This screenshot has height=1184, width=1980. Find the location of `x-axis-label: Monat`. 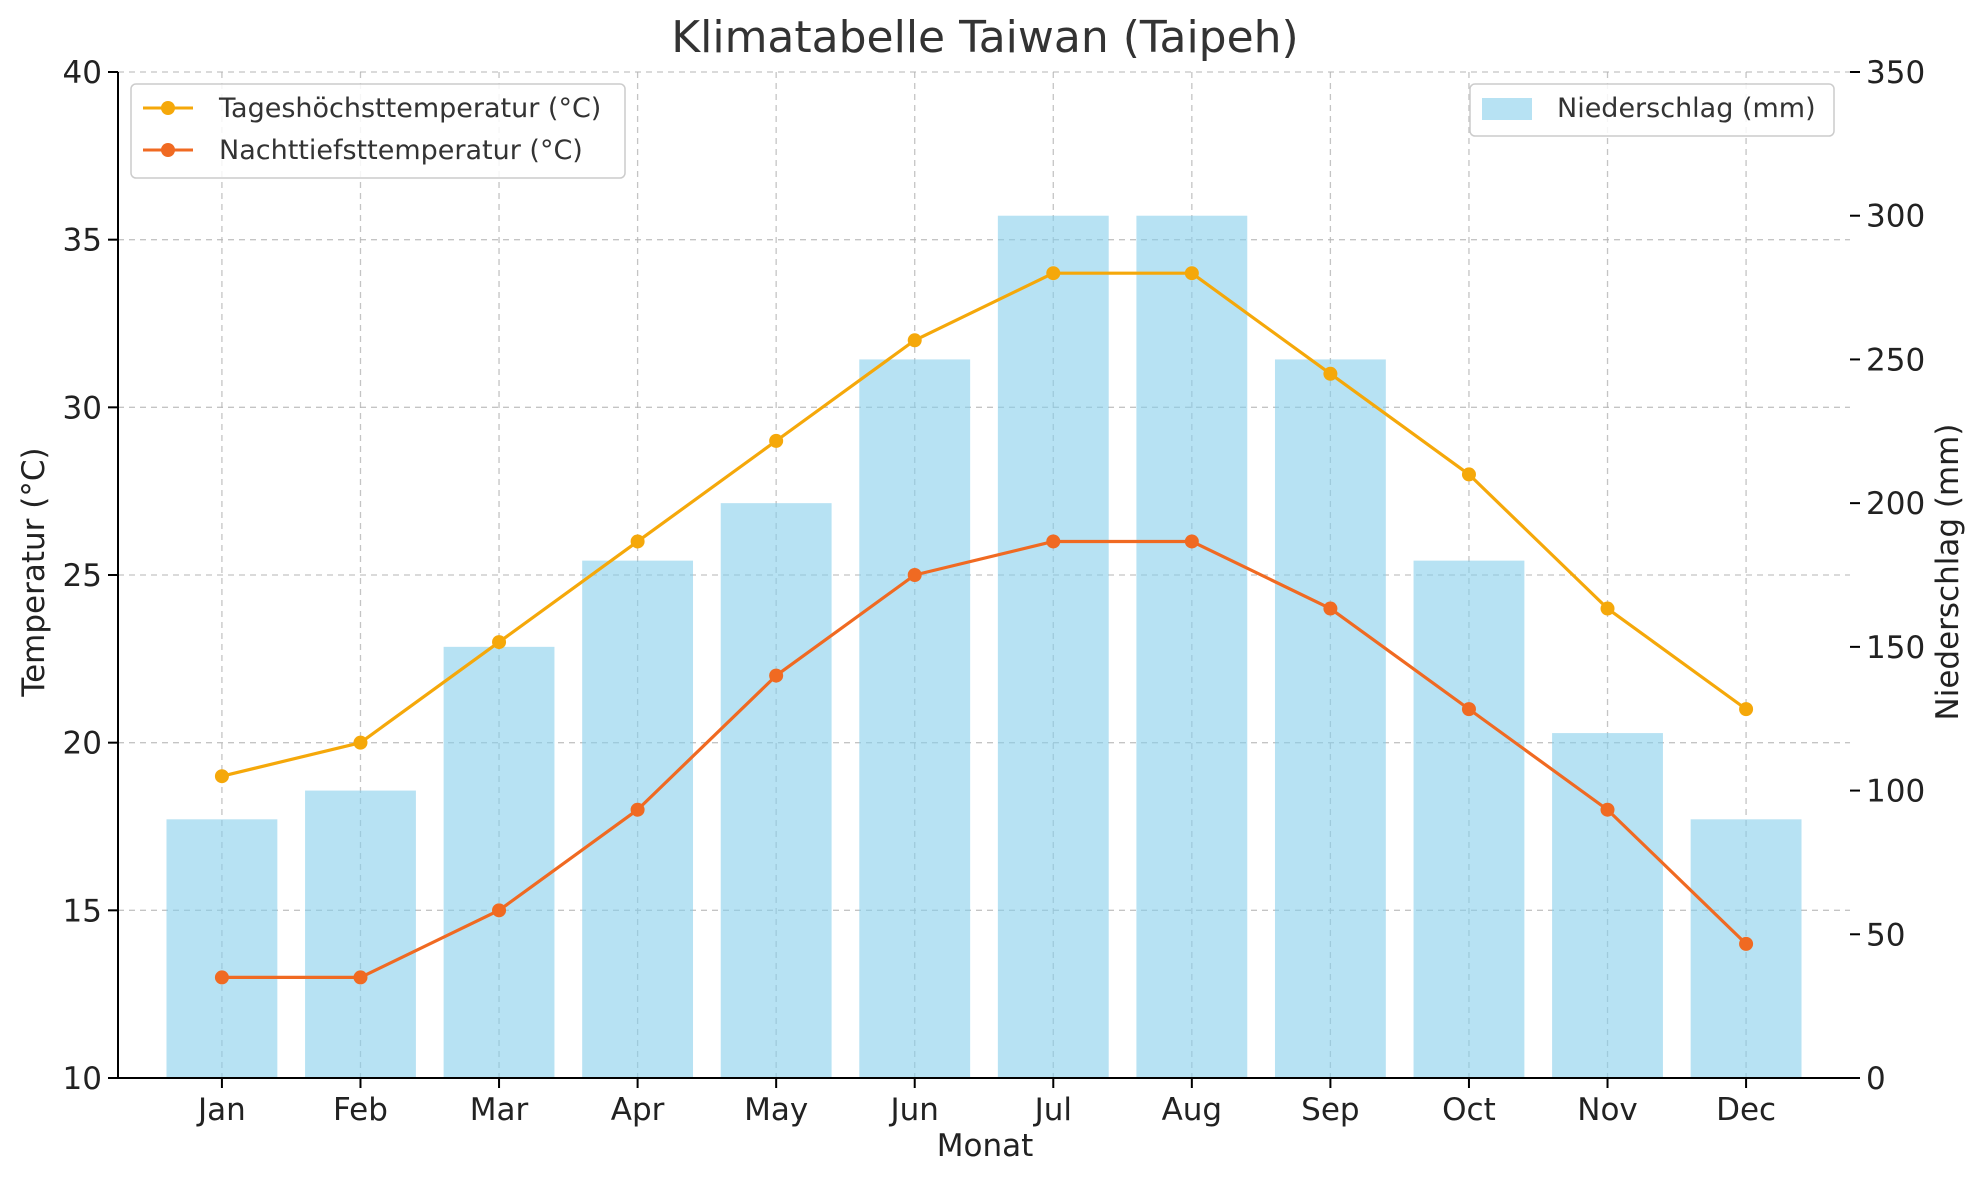

x-axis-label: Monat is located at coordinates (985, 1146).